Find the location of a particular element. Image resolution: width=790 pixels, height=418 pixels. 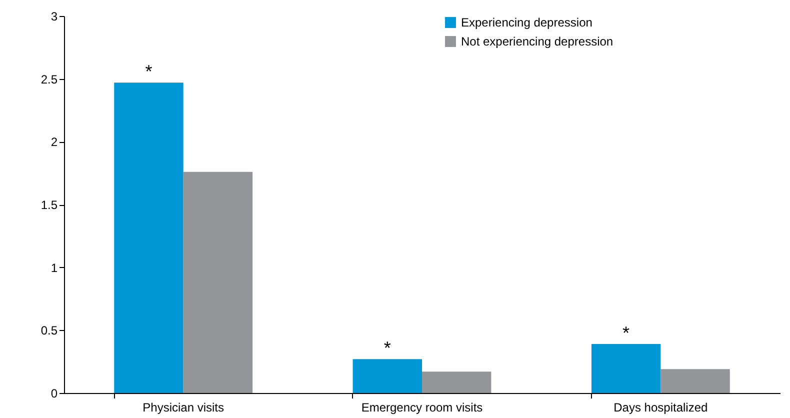

y-tick-label: 3 is located at coordinates (54, 17).